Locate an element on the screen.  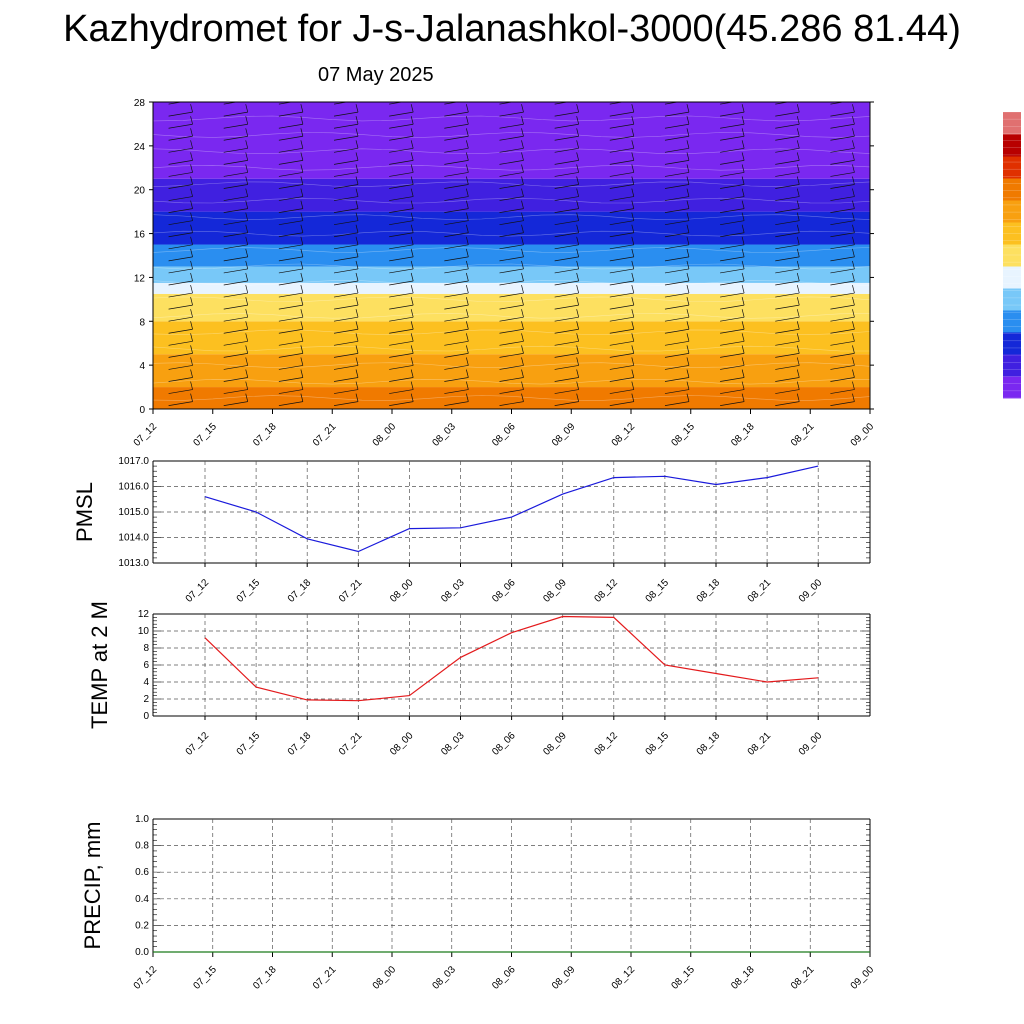
y-tick-label: 24 is located at coordinates (140, 147).